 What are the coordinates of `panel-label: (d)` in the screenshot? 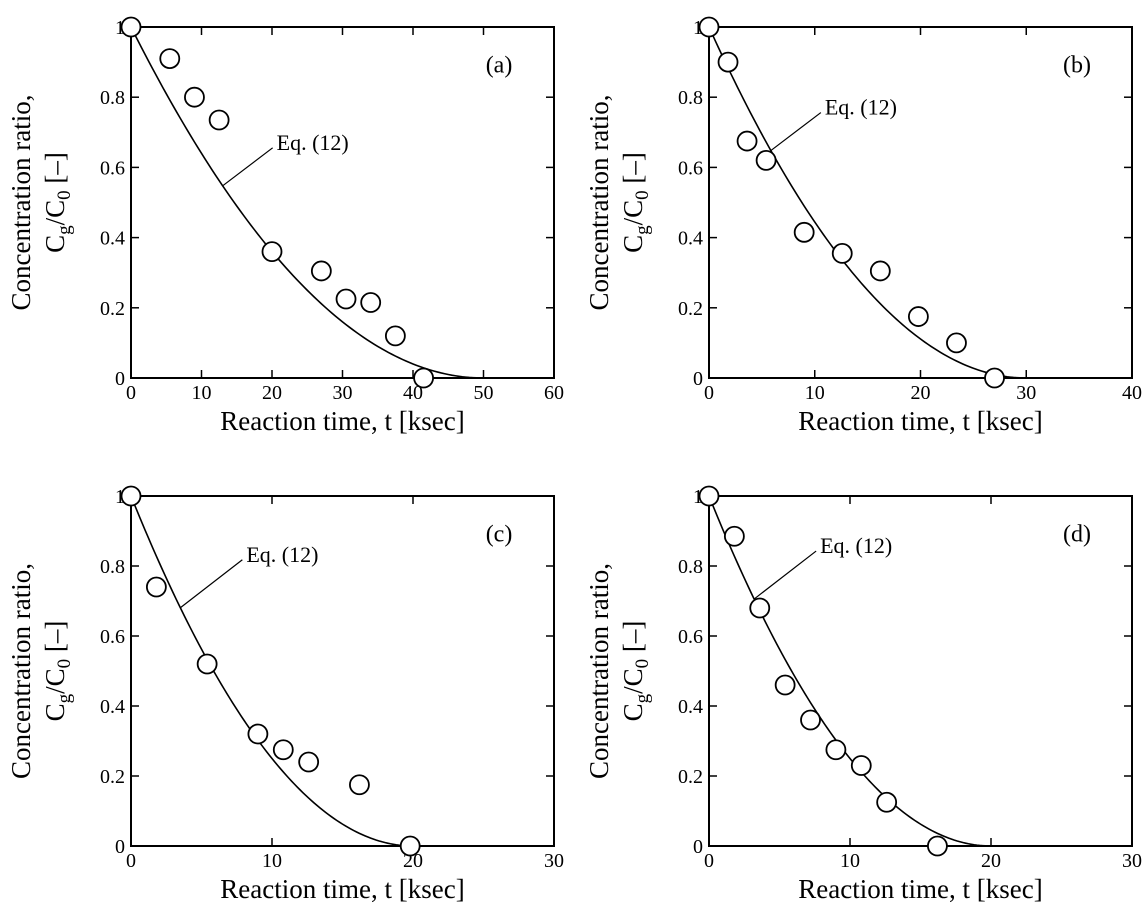 It's located at (1077, 535).